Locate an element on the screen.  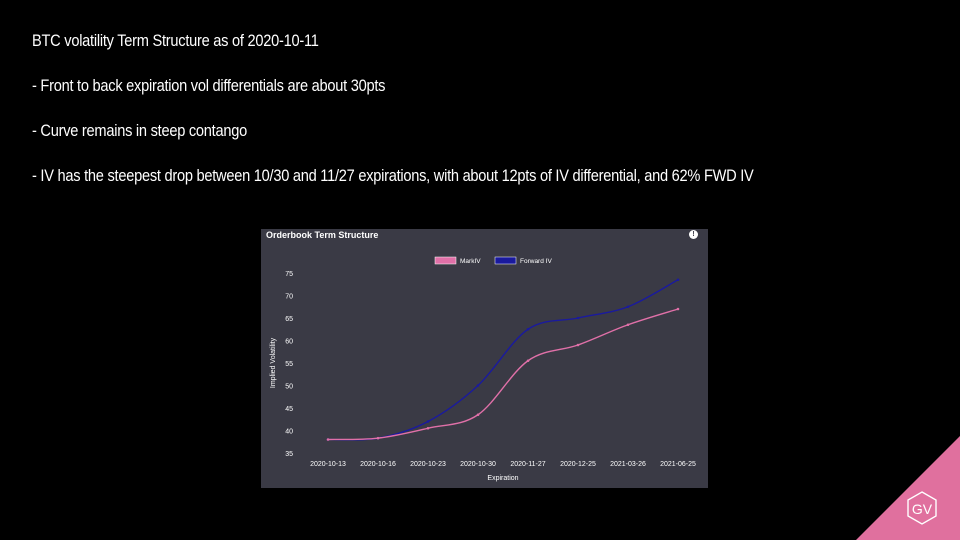
gv-logo: GV is located at coordinates (908, 488).